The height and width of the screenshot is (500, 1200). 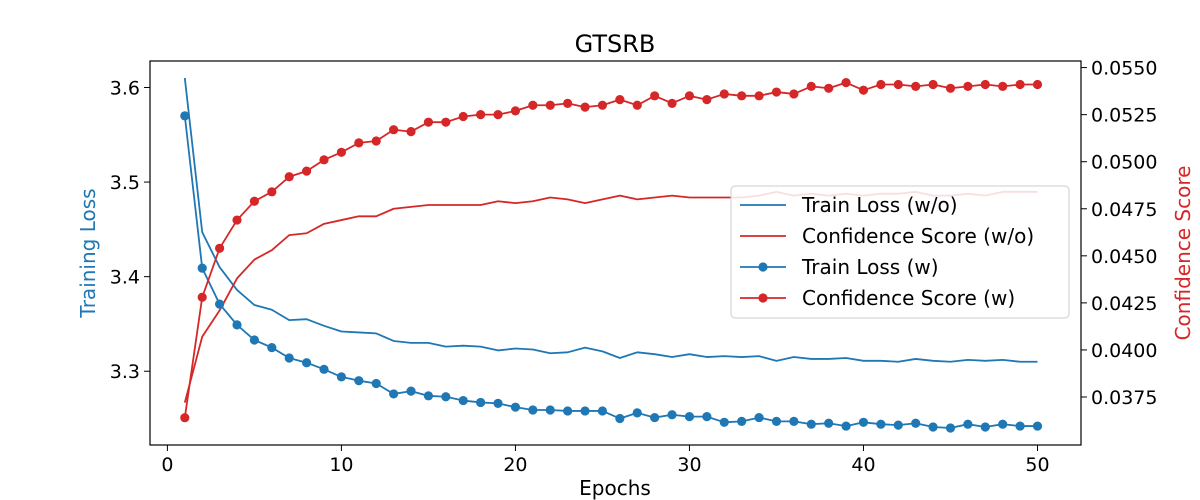 I want to click on legend-marker, so click(x=763, y=267).